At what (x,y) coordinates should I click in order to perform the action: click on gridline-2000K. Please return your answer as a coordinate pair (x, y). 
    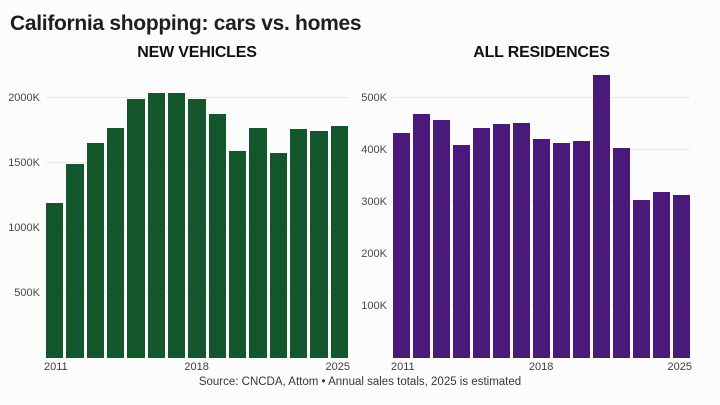
    Looking at the image, I should click on (197, 97).